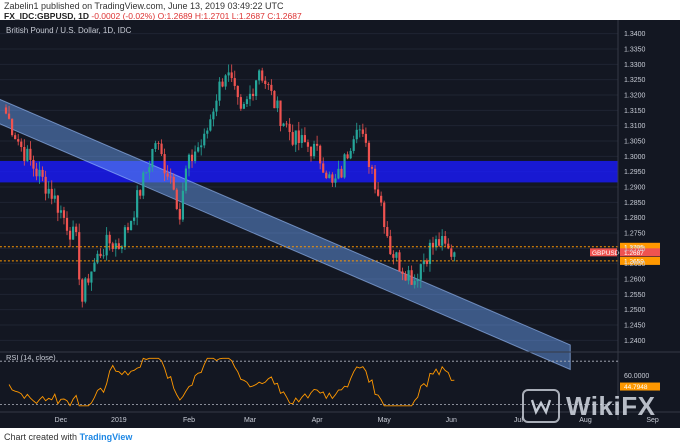 This screenshot has width=680, height=446. What do you see at coordinates (189, 420) in the screenshot?
I see `time-label: Feb` at bounding box center [189, 420].